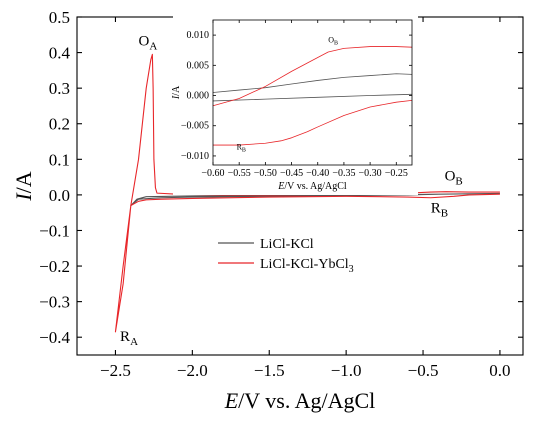 The width and height of the screenshot is (550, 425). What do you see at coordinates (370, 173) in the screenshot?
I see `inset-x-tick-label: −0.30` at bounding box center [370, 173].